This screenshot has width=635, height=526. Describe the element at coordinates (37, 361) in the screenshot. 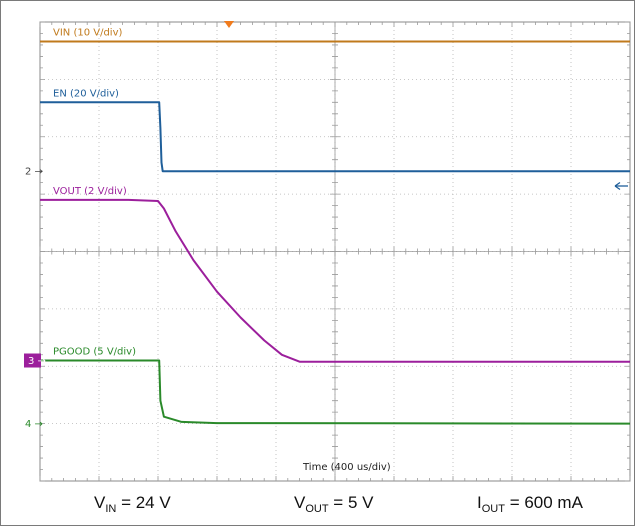

I see `channel-marker-3: 3 →` at that location.